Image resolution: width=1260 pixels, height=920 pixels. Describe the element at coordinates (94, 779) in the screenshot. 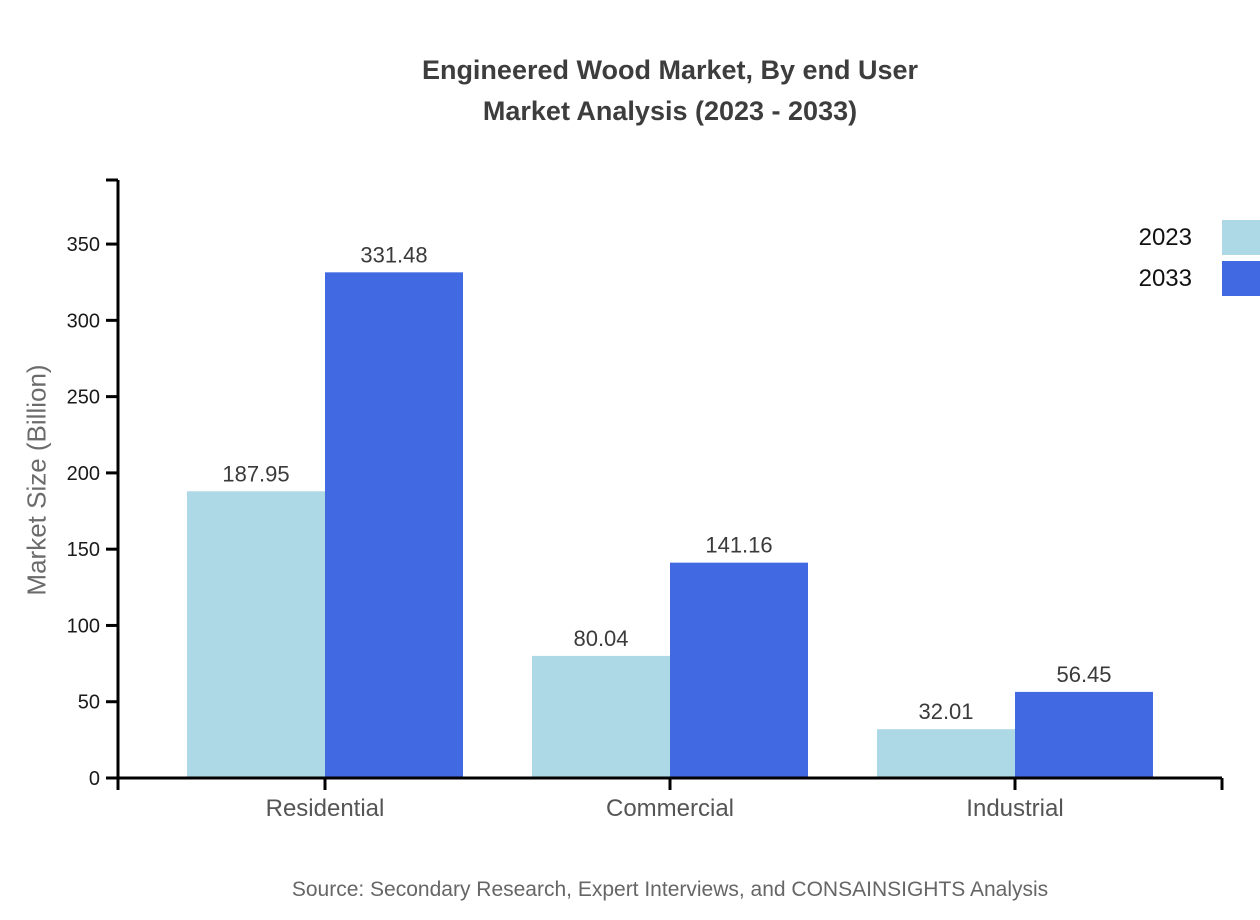

I see `y-tick-label-0: 0` at that location.